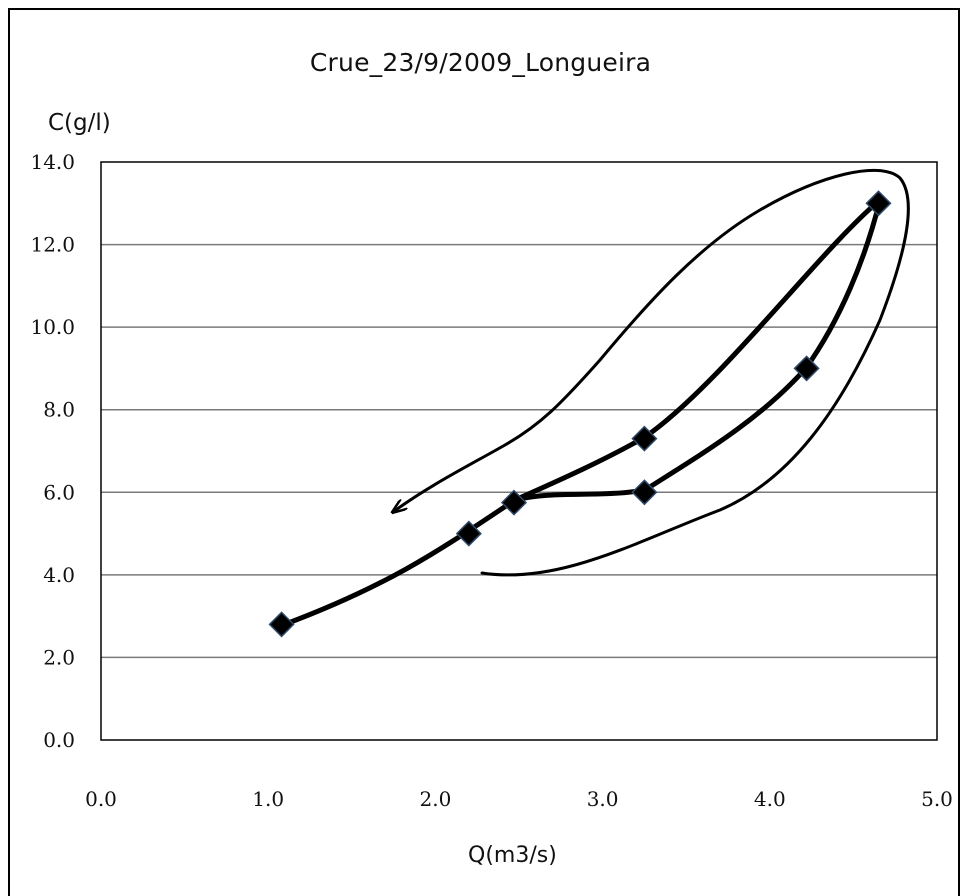  I want to click on x-tick-label: 0.0, so click(101, 799).